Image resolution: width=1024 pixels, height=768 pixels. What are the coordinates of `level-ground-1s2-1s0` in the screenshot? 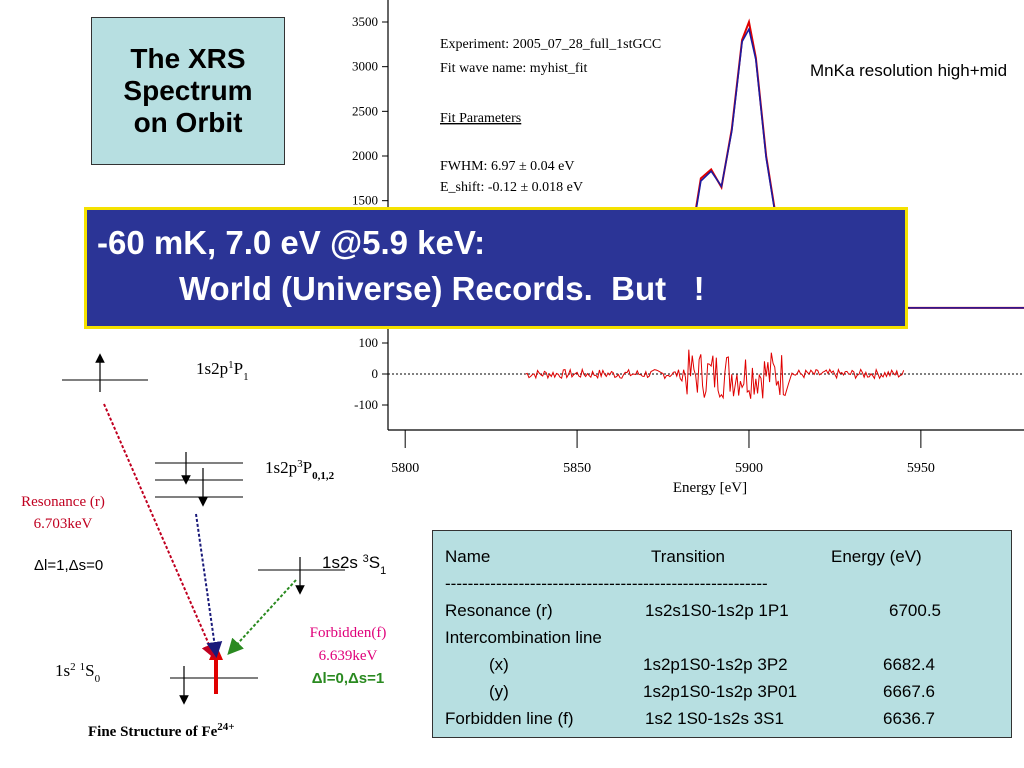 It's located at (214, 674).